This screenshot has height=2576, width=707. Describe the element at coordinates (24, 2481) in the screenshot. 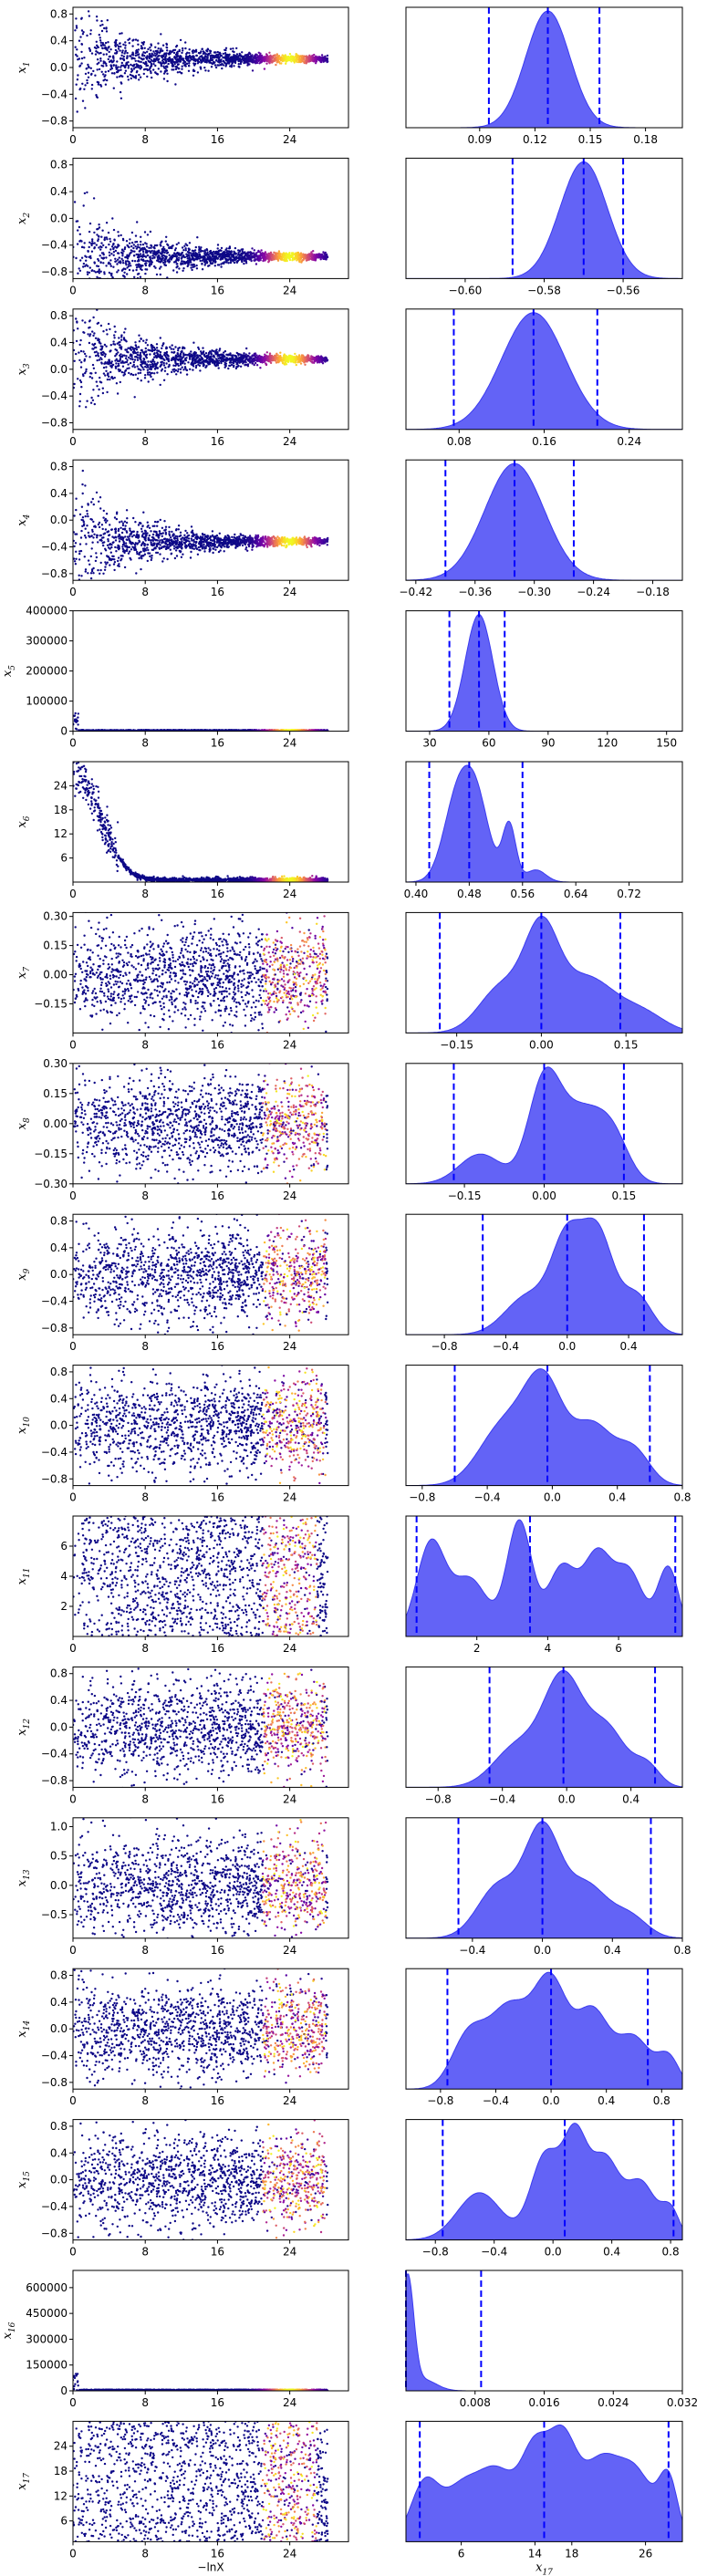

I see `trace-y-axis-label: x17` at that location.